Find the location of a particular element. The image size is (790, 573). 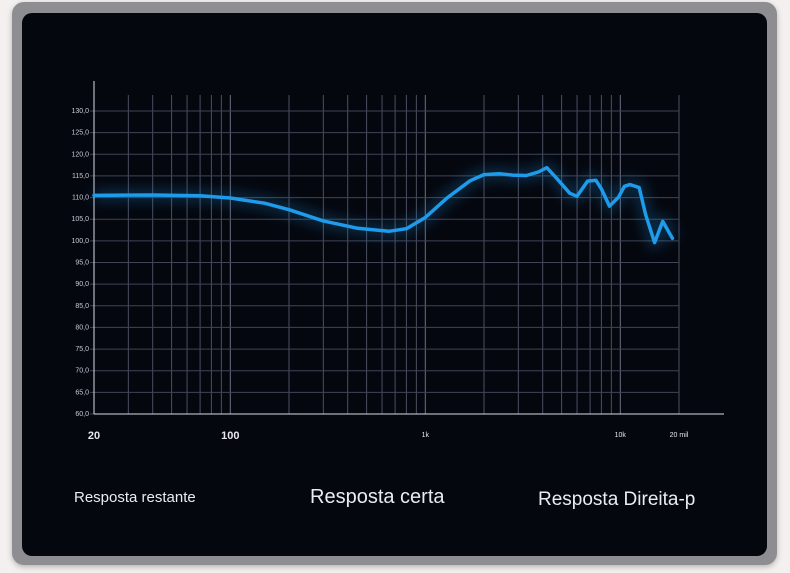

legend-entry-remaining: Resposta restante is located at coordinates (135, 497).